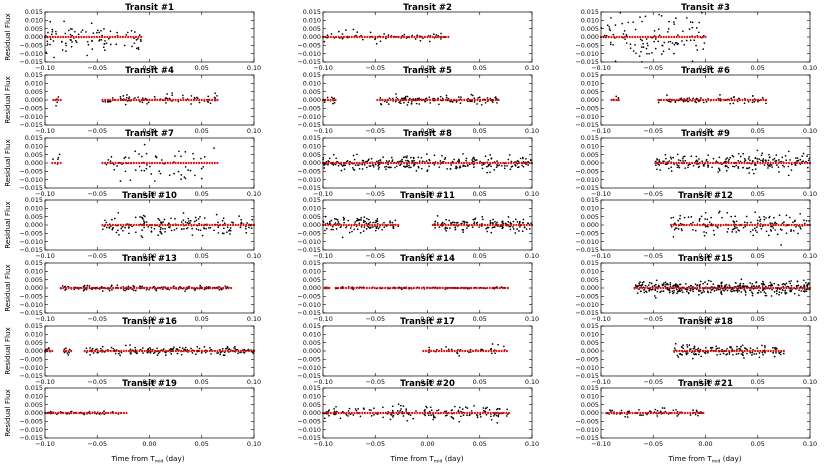 This screenshot has width=831, height=465. Describe the element at coordinates (34, 92) in the screenshot. I see `y-tick-label: 0.005` at that location.